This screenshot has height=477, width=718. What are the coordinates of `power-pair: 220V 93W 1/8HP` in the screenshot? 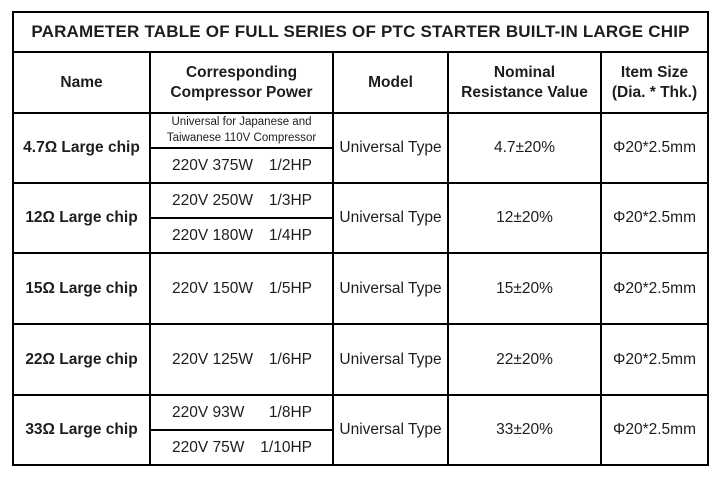 It's located at (241, 413).